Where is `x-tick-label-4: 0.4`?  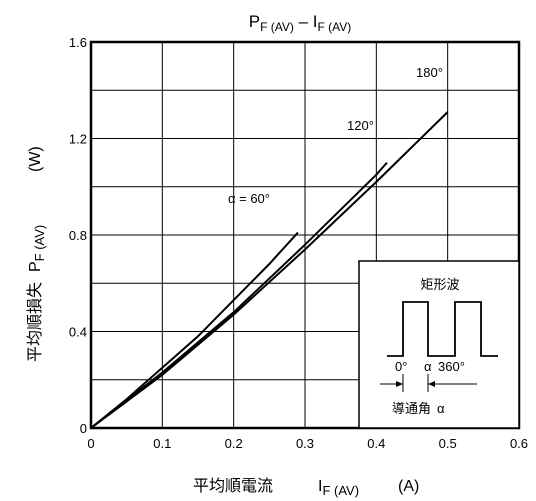 x-tick-label-4: 0.4 is located at coordinates (376, 443).